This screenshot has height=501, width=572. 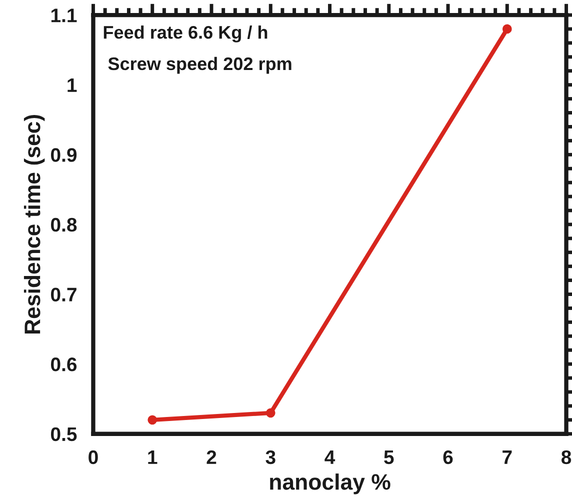 I want to click on x-tick-label: 7, so click(x=507, y=457).